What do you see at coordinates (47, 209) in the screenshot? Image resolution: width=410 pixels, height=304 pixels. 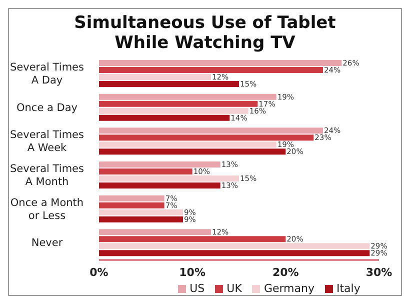 I see `y-tick-label: Once a Month or Less` at bounding box center [47, 209].